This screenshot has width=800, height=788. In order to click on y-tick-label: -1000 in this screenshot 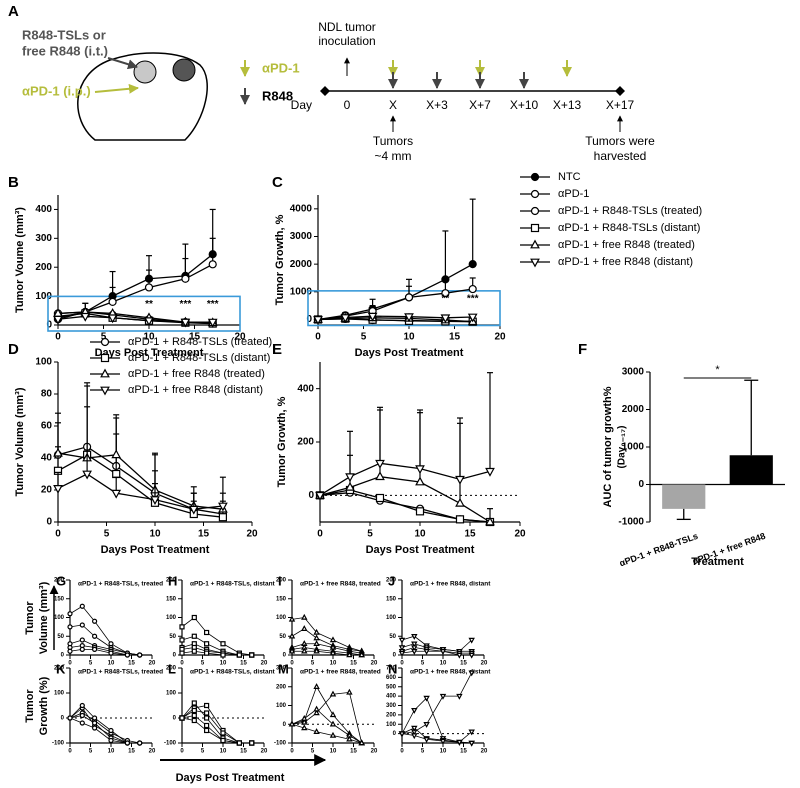, I will do `click(631, 522)`.